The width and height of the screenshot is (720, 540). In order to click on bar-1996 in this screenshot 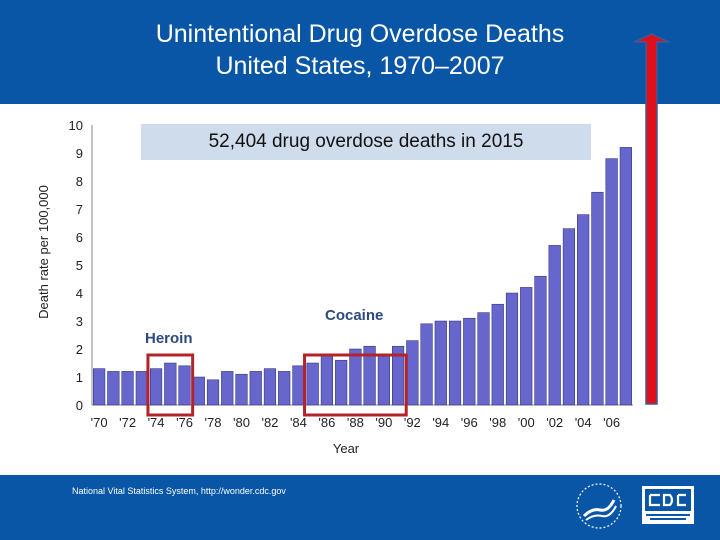, I will do `click(469, 361)`.